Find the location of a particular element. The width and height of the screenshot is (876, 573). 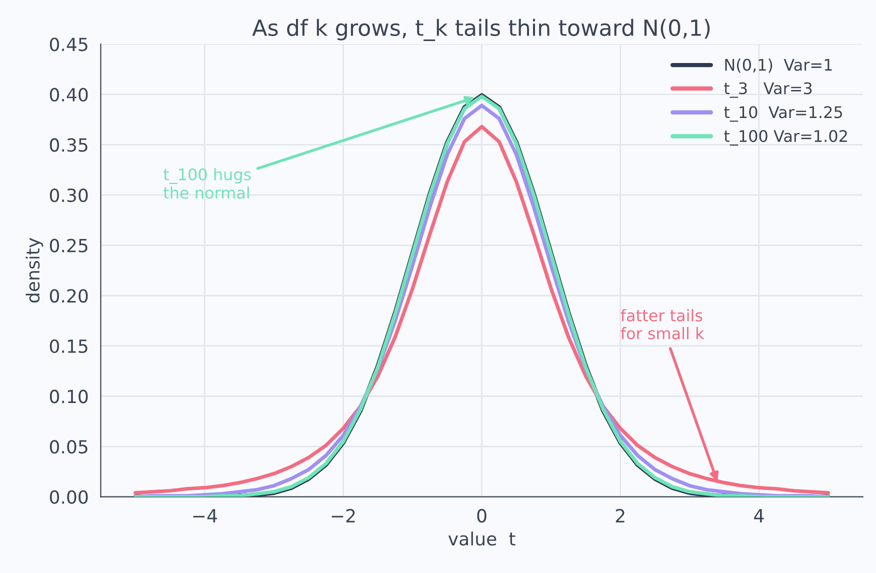

y-tick-label: 0.25 is located at coordinates (69, 245).